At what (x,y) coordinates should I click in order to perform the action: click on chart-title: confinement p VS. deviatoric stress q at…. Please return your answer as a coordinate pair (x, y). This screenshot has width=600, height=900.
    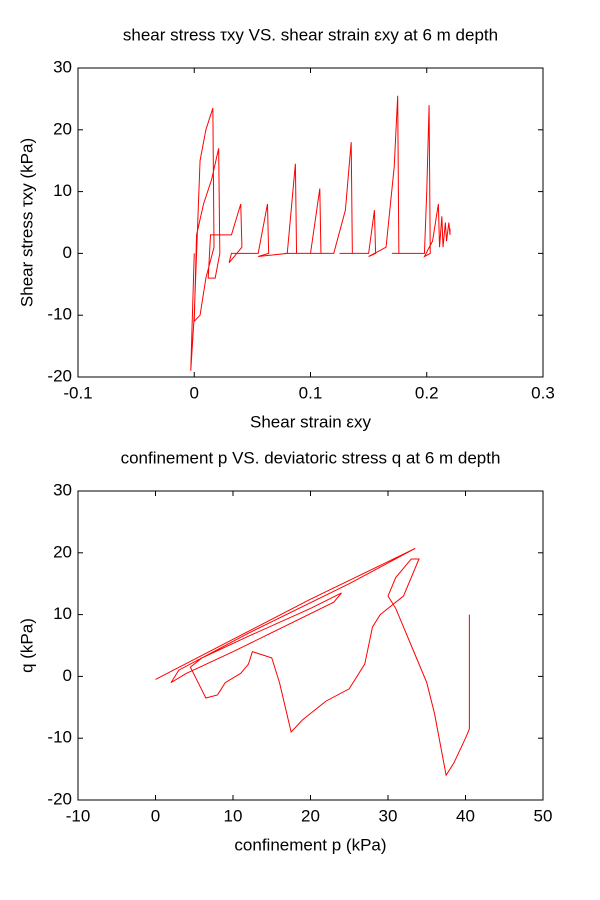
    Looking at the image, I should click on (311, 457).